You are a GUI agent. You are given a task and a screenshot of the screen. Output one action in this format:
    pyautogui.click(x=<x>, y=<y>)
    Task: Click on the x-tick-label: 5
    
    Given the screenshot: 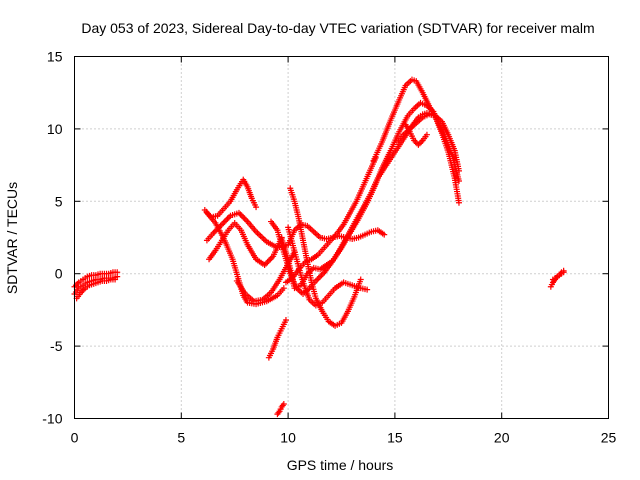 What is the action you would take?
    pyautogui.click(x=181, y=438)
    